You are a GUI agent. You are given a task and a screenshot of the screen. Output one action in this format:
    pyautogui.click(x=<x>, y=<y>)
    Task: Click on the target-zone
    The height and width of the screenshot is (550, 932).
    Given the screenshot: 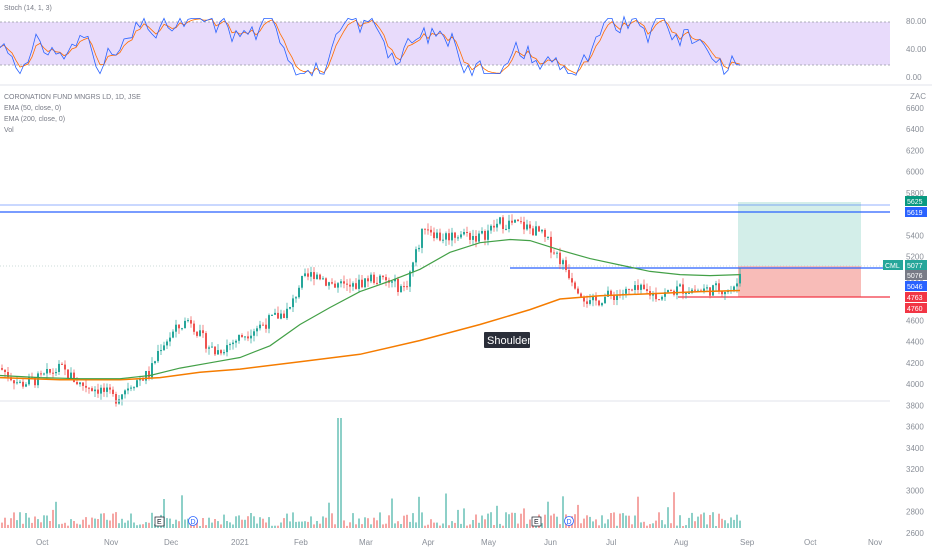 What is the action you would take?
    pyautogui.click(x=799, y=234)
    